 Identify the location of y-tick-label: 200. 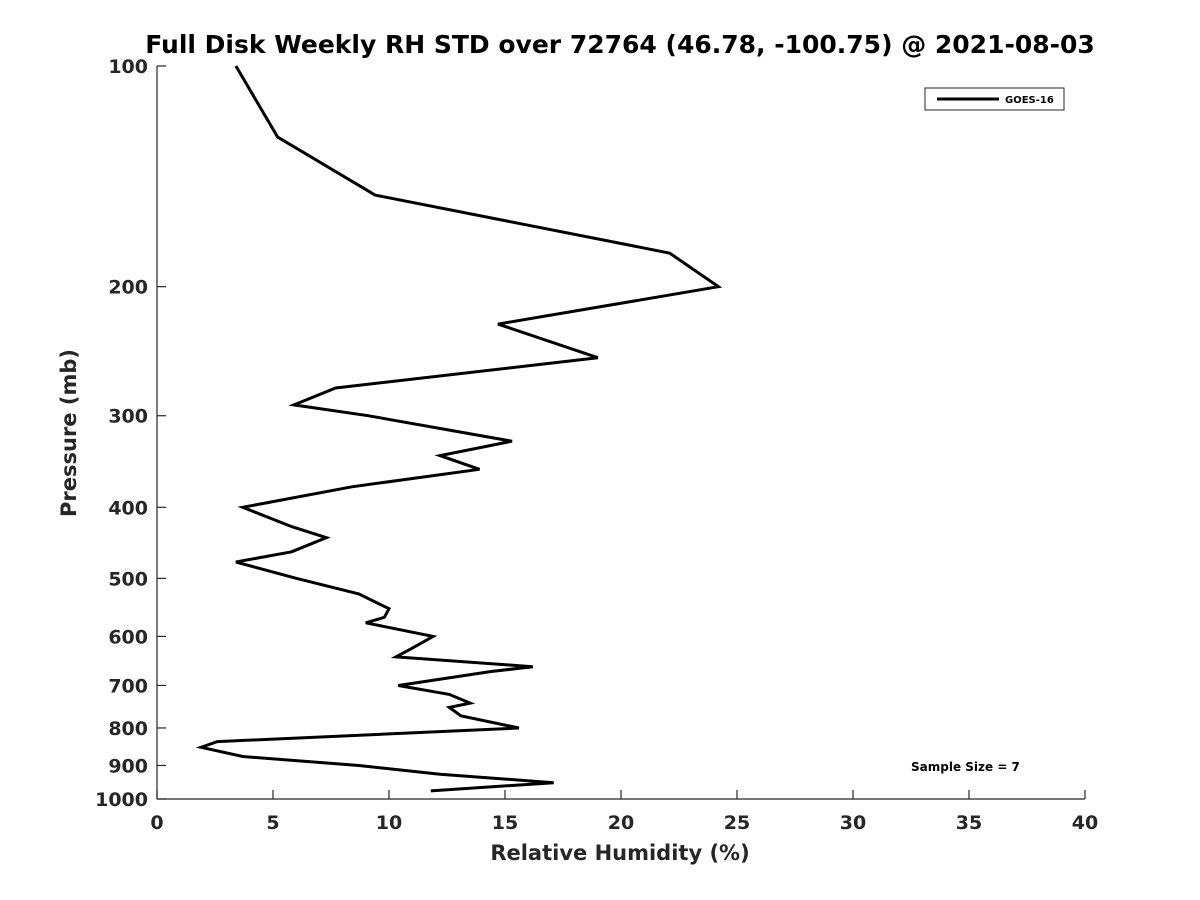
(128, 288).